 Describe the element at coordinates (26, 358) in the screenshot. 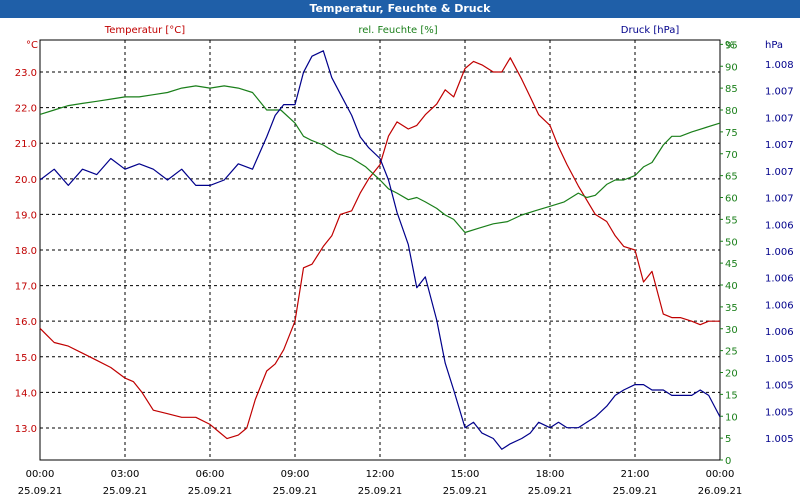

I see `temperature-tick: 15.0` at that location.